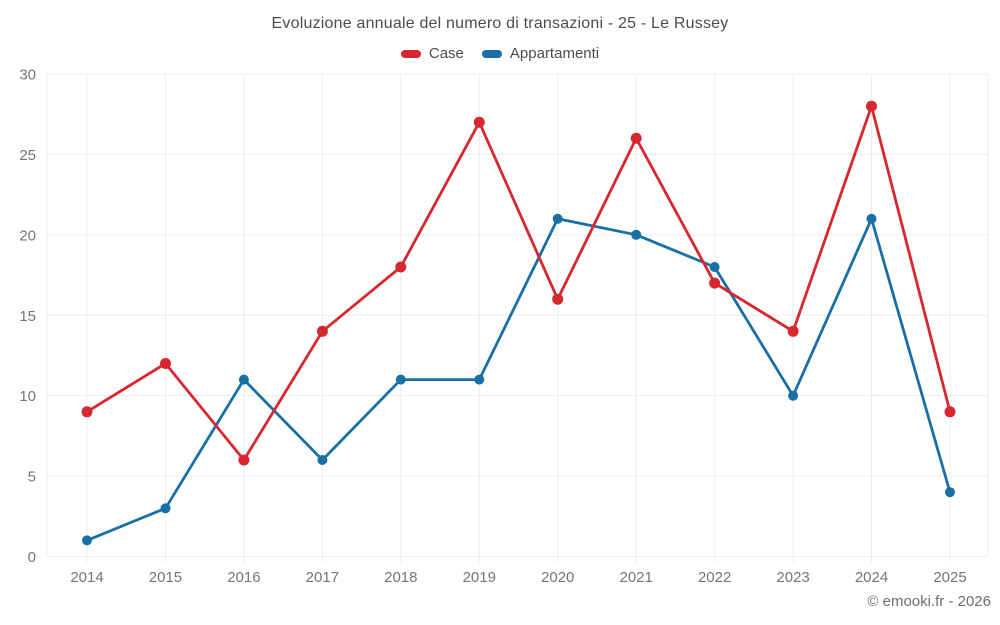  What do you see at coordinates (27, 75) in the screenshot?
I see `svg-text: 30` at bounding box center [27, 75].